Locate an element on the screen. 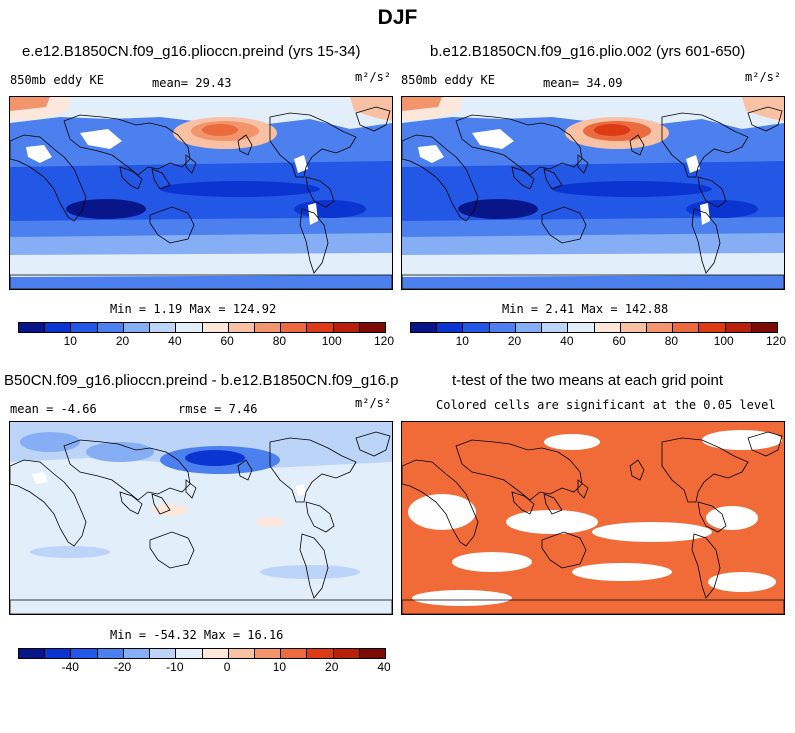 This screenshot has width=795, height=733. panel3-rmse: rmse = 7.46 is located at coordinates (218, 409).